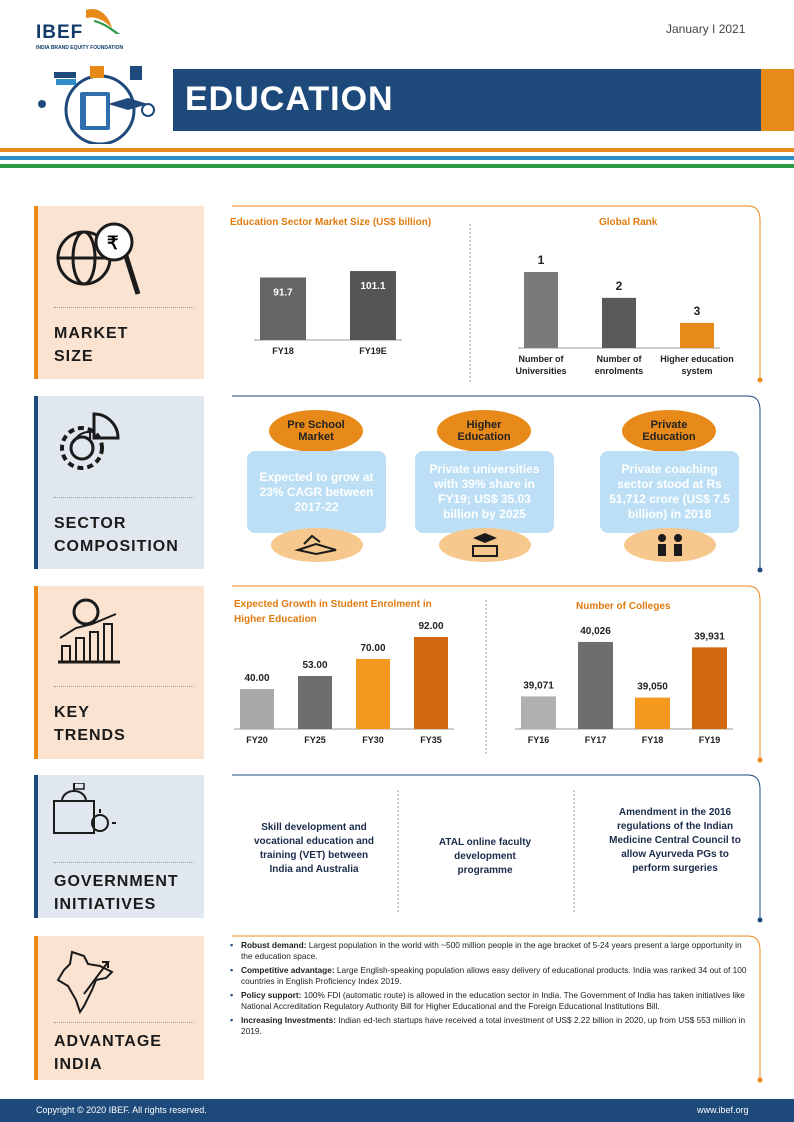 Image resolution: width=794 pixels, height=1122 pixels. I want to click on bar-value-label: 1, so click(541, 260).